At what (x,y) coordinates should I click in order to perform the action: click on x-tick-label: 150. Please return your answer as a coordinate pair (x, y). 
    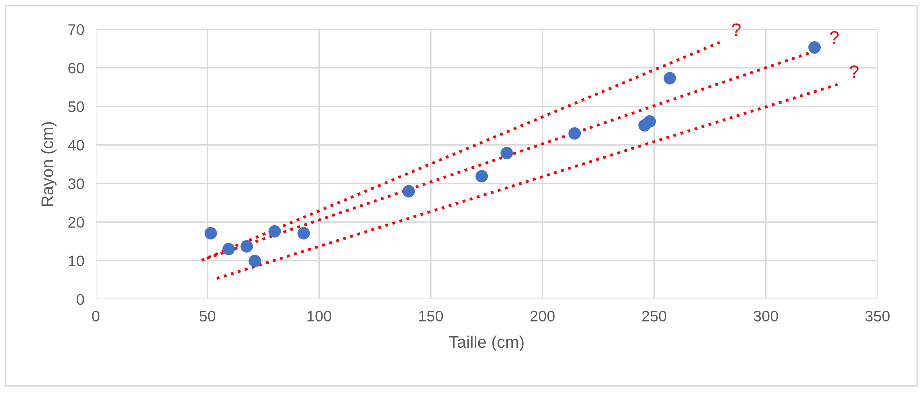
    Looking at the image, I should click on (431, 316).